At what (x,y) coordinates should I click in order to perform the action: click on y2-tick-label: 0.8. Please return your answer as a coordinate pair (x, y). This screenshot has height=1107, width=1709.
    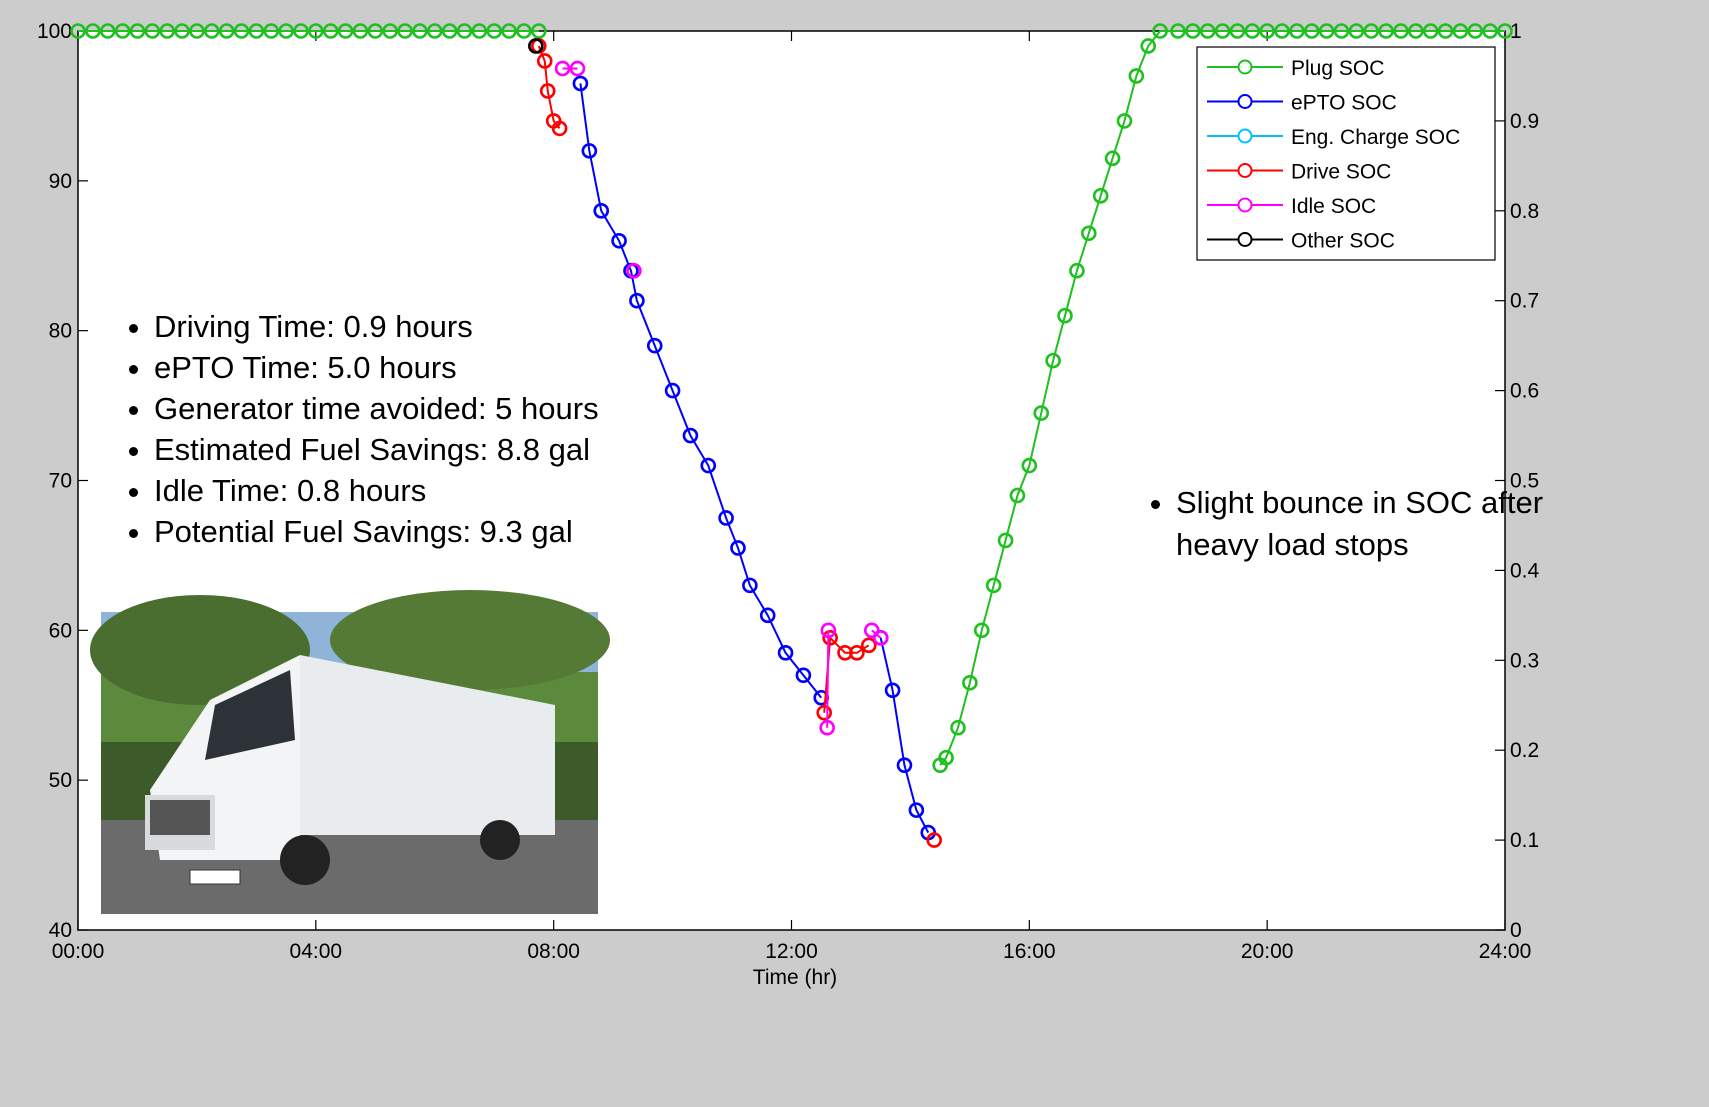
    Looking at the image, I should click on (1524, 211).